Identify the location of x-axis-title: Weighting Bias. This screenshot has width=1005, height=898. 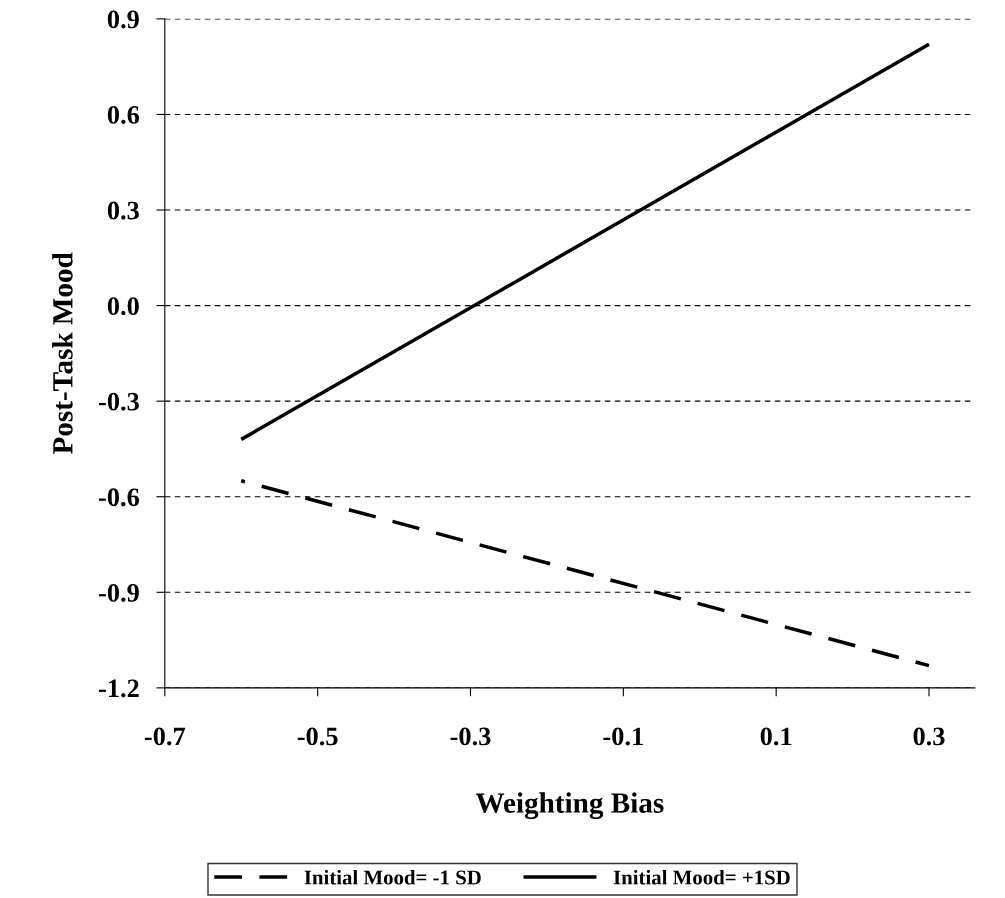
(569, 806).